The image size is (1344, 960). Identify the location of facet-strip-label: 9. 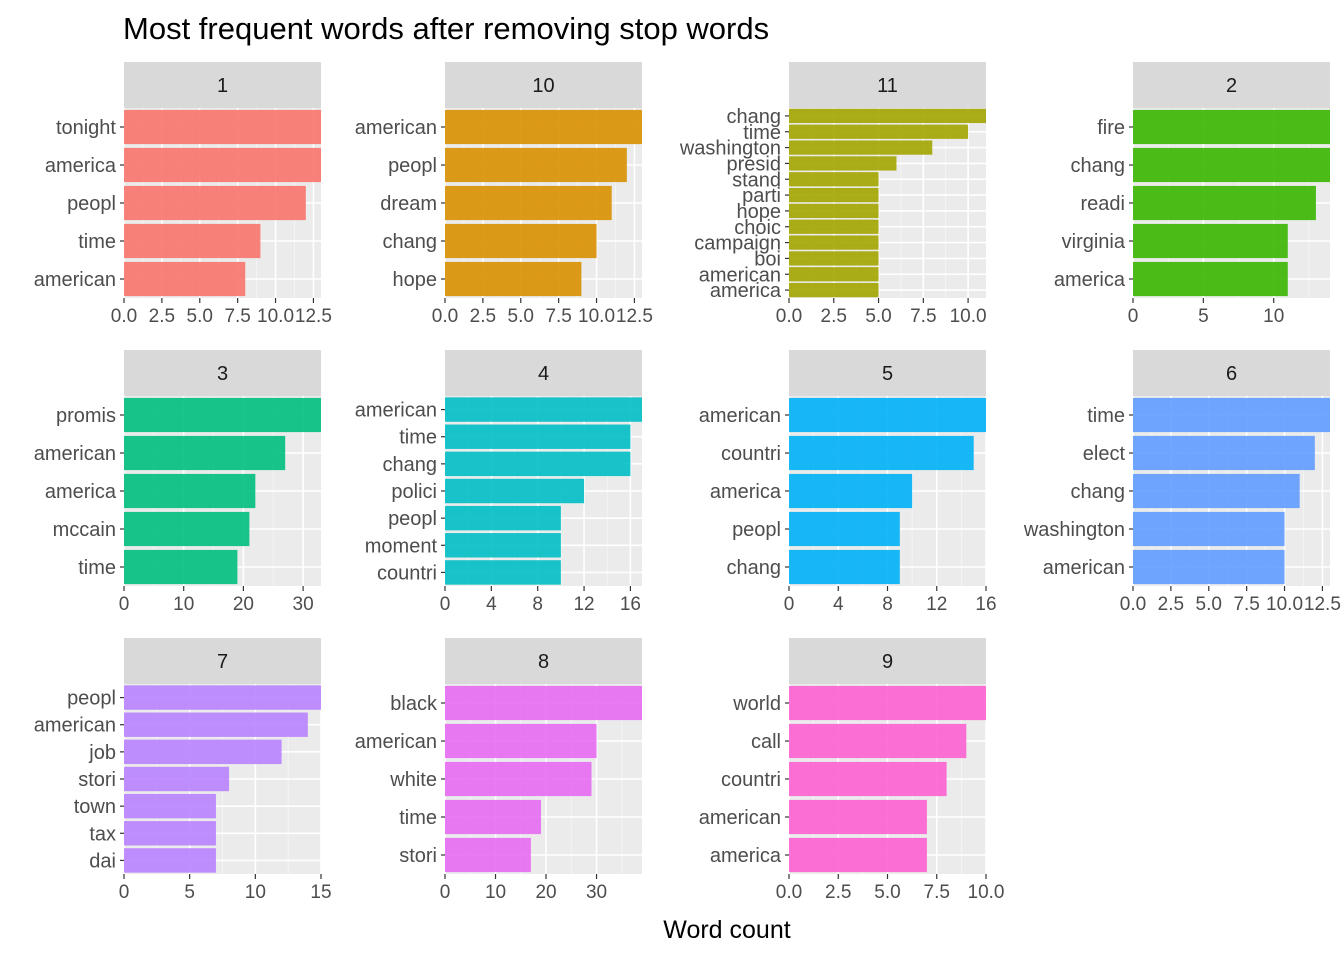
(887, 662).